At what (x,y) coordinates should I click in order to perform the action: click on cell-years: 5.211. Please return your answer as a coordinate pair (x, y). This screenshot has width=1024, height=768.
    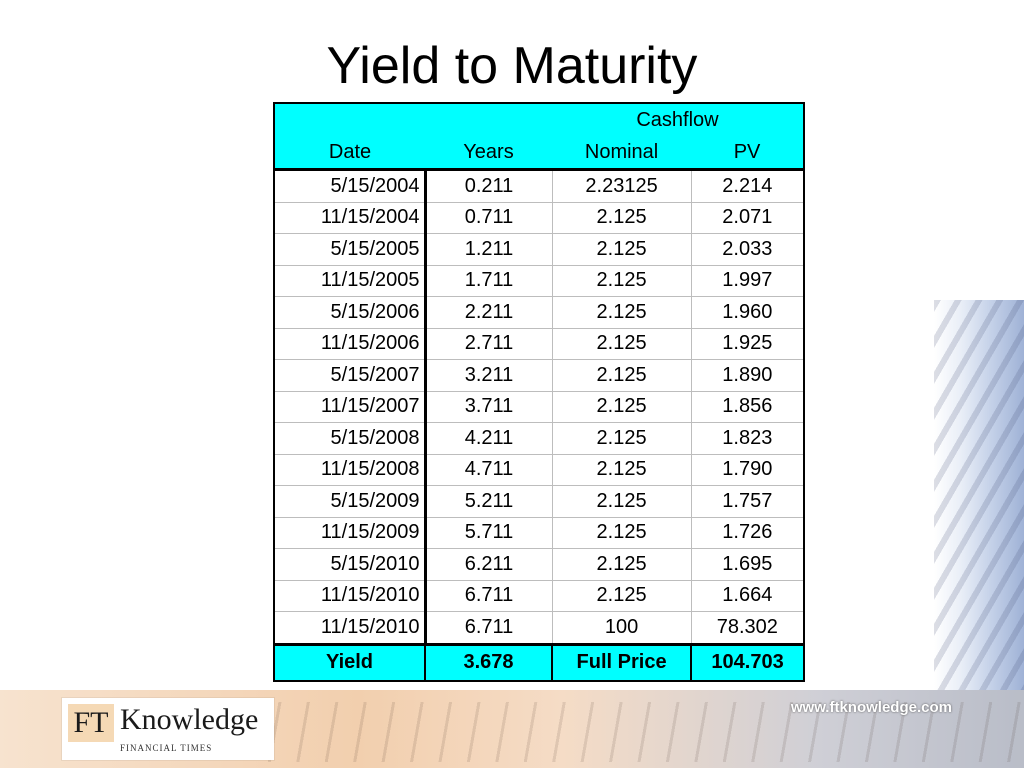
    Looking at the image, I should click on (489, 501).